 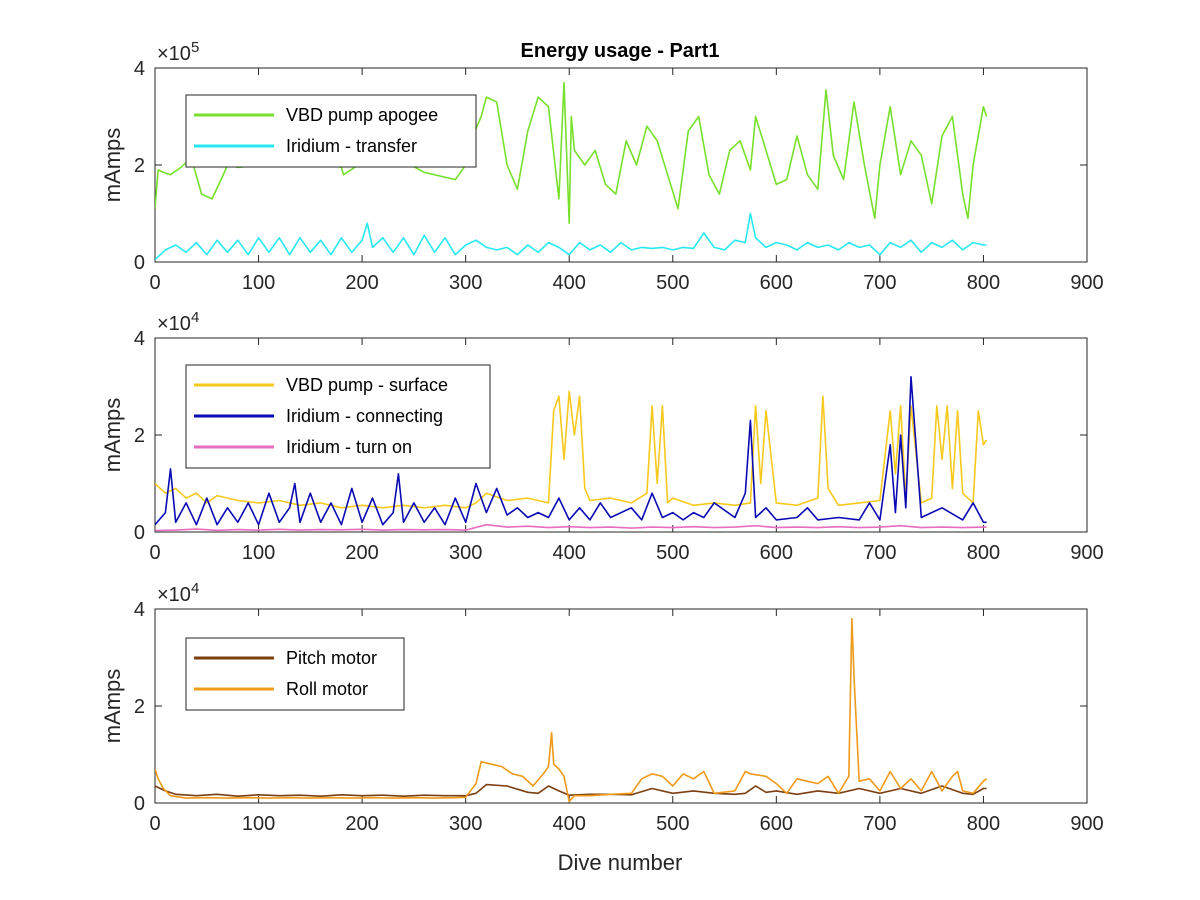 I want to click on series-line-iridium-turn-on, so click(x=571, y=527).